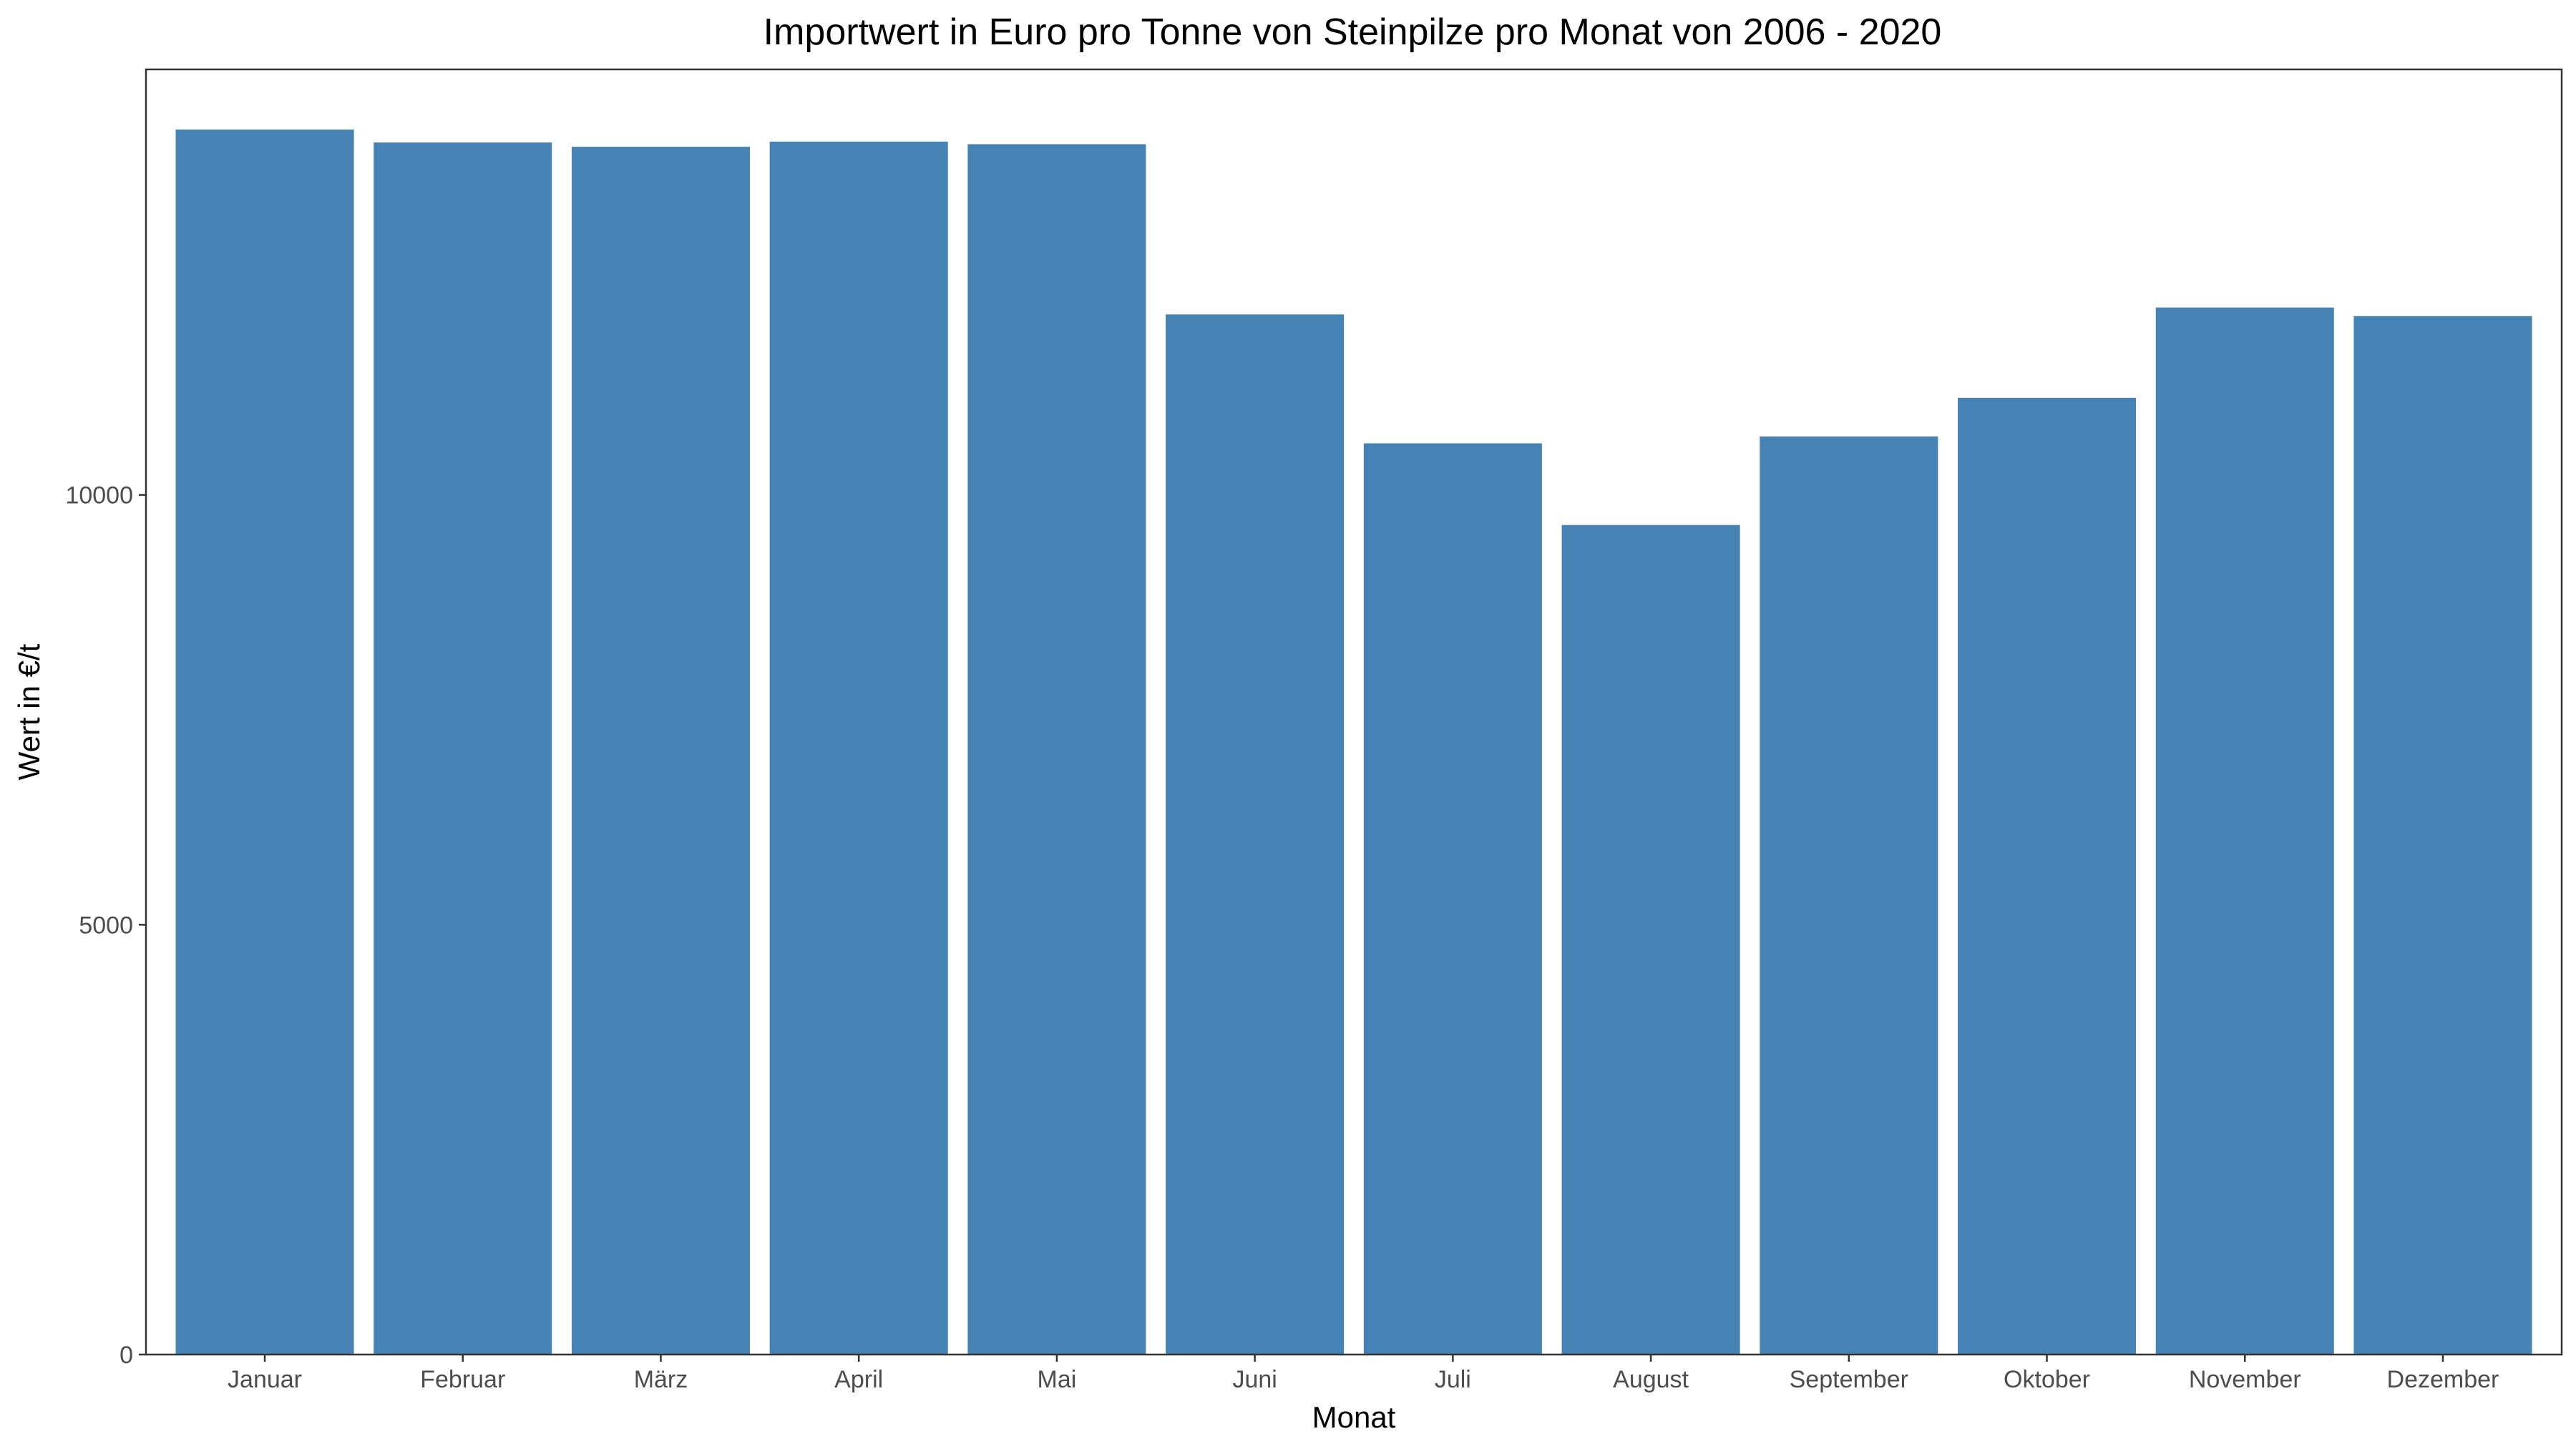 Image resolution: width=2576 pixels, height=1449 pixels. What do you see at coordinates (1650, 940) in the screenshot?
I see `bar-august` at bounding box center [1650, 940].